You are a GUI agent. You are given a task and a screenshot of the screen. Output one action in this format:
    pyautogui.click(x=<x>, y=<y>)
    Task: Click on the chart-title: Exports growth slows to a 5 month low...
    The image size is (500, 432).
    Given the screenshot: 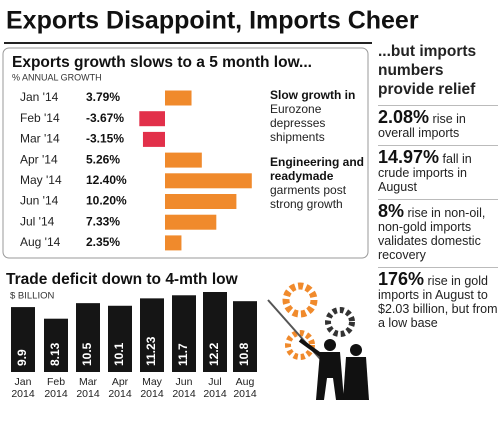 What is the action you would take?
    pyautogui.click(x=162, y=62)
    